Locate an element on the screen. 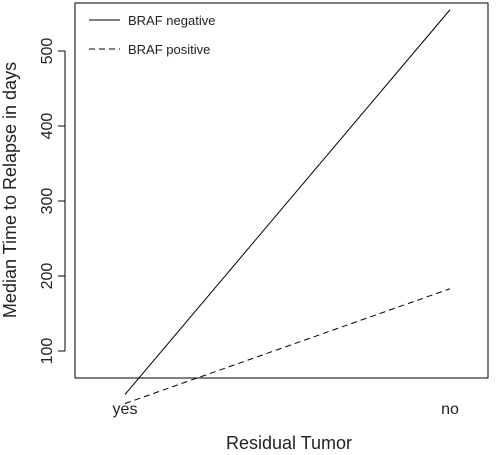  x-tick-label: no is located at coordinates (450, 409).